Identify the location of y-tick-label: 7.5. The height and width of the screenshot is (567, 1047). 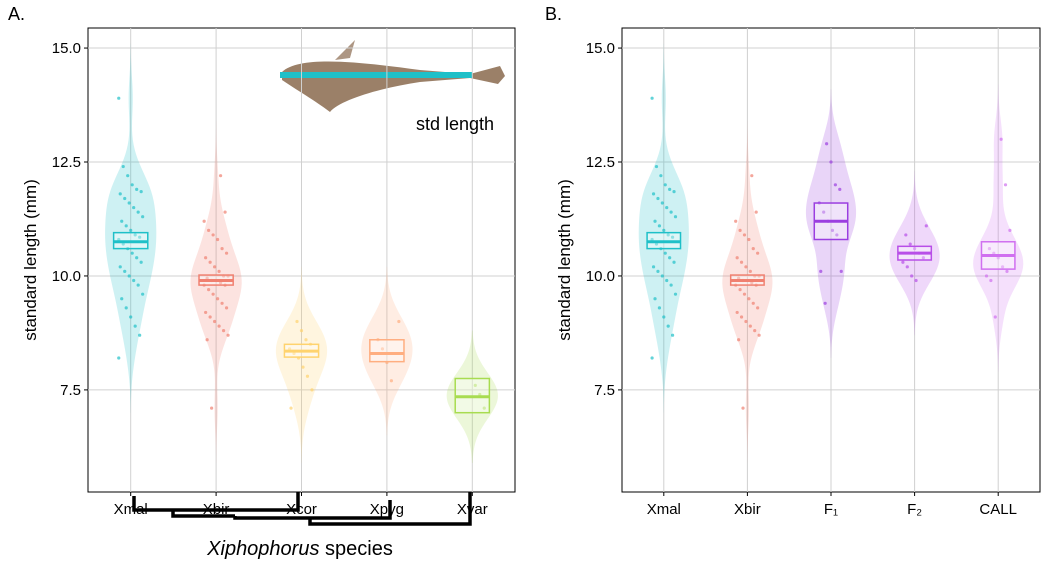
(70, 390).